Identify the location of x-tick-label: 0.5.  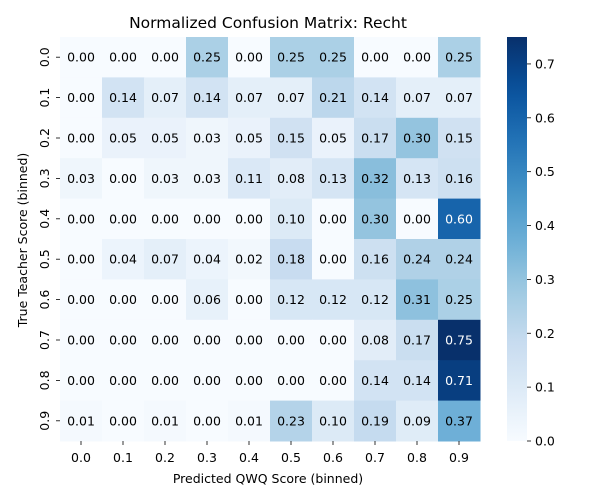
(291, 457).